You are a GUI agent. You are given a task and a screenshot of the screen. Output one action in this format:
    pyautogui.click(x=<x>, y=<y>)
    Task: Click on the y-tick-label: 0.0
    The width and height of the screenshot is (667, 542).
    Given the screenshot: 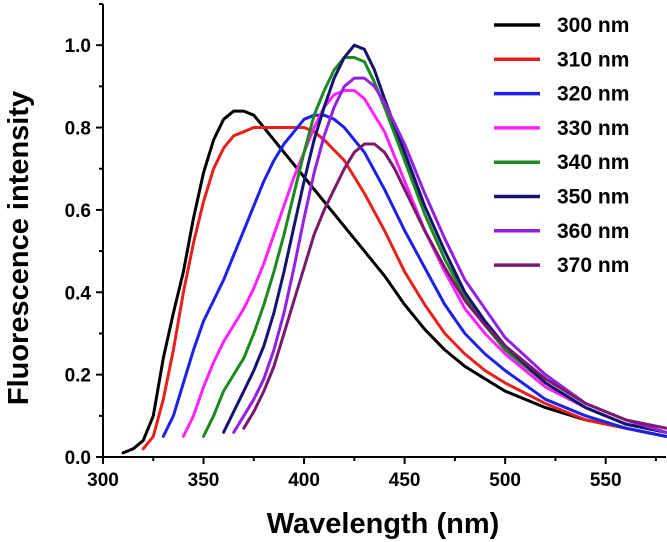 What is the action you would take?
    pyautogui.click(x=78, y=458)
    